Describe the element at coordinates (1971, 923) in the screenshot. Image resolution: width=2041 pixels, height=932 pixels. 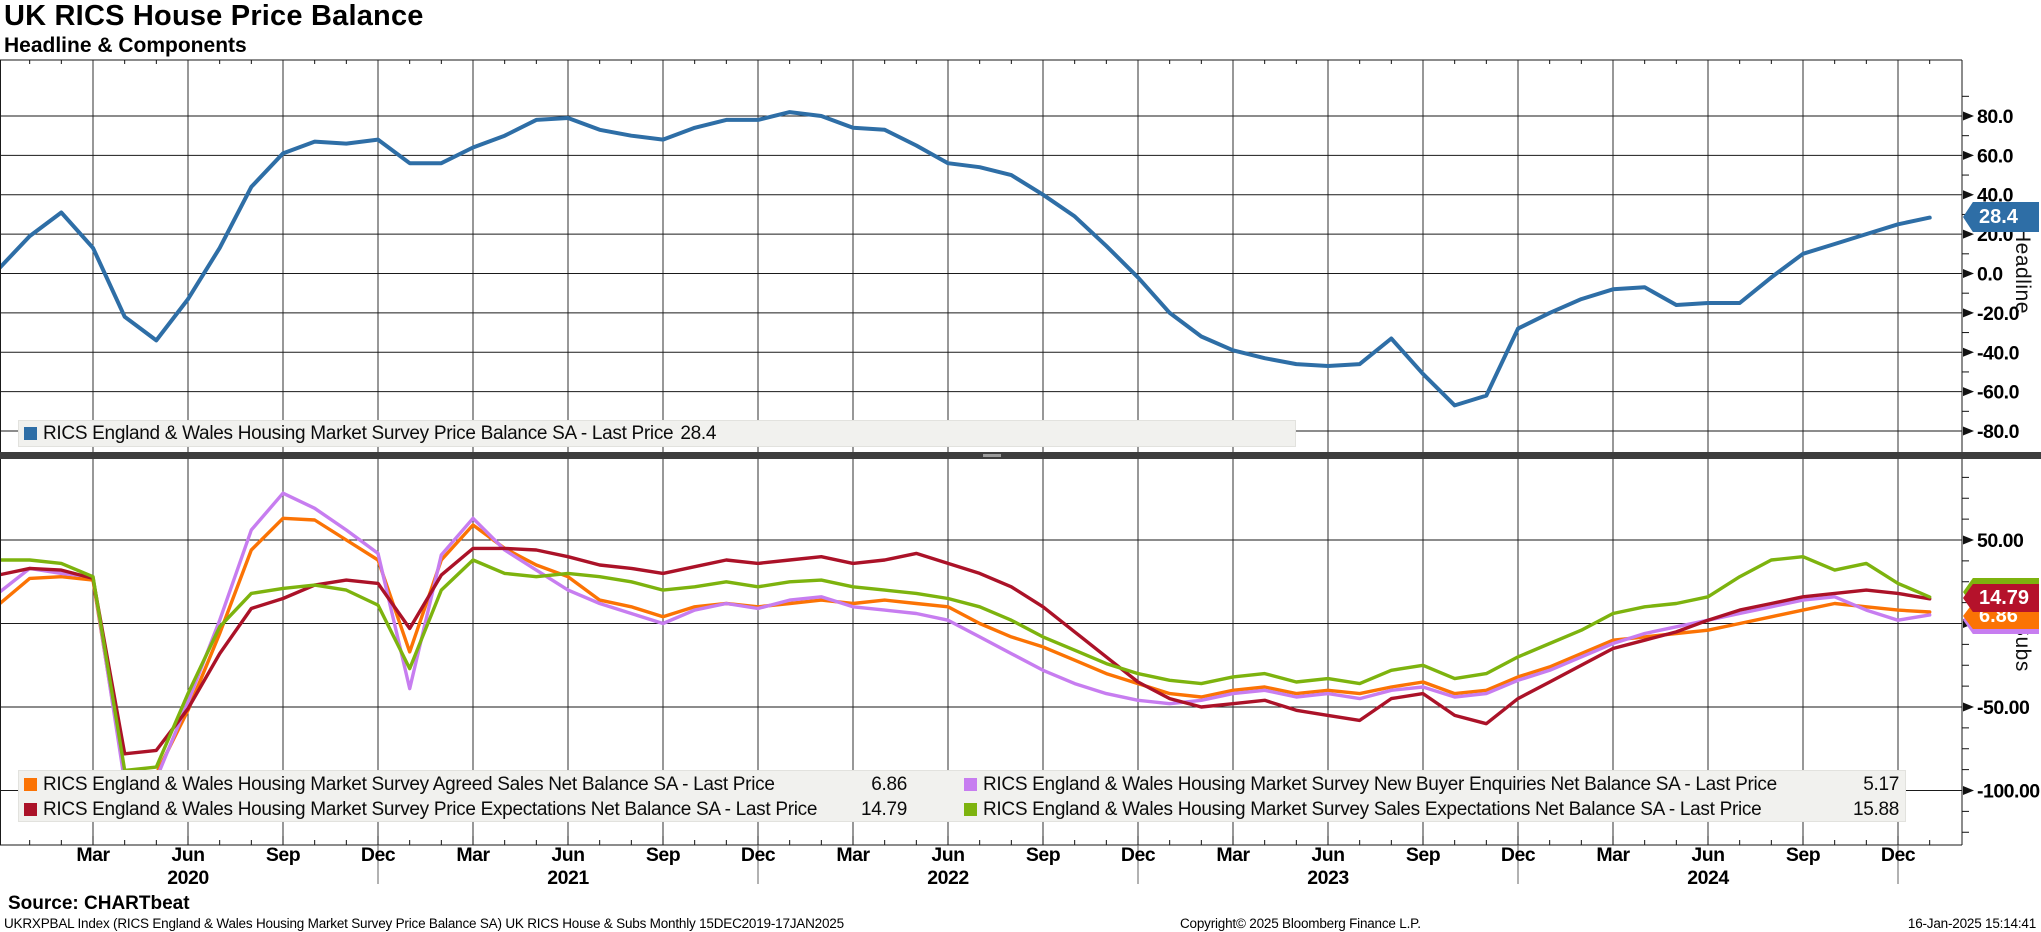
I see `footer-timestamp: 16-Jan-2025 15:14:41` at that location.